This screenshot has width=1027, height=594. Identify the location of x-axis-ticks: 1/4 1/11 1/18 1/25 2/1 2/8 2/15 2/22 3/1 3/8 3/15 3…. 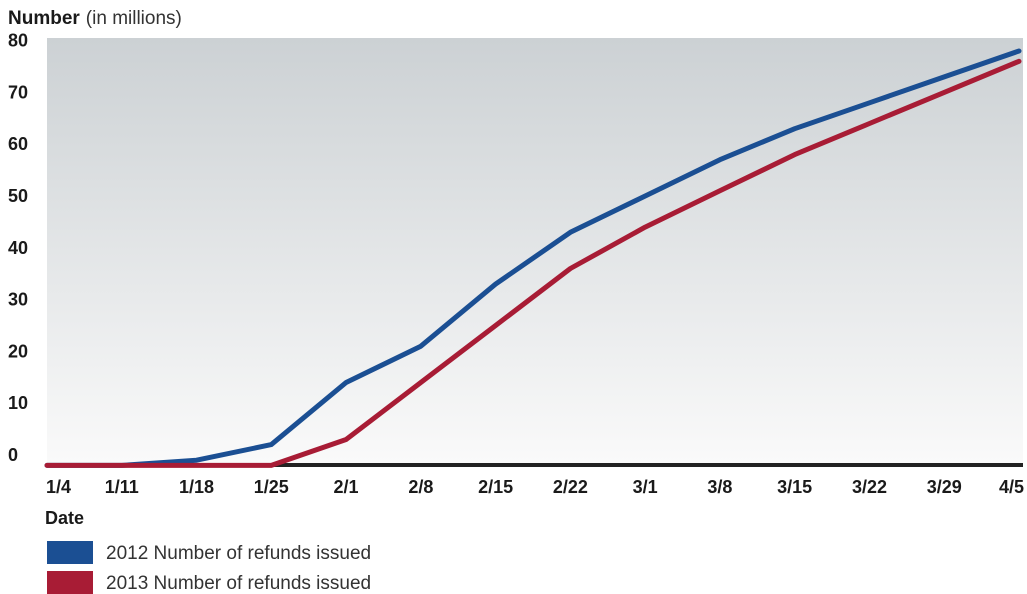
(535, 487).